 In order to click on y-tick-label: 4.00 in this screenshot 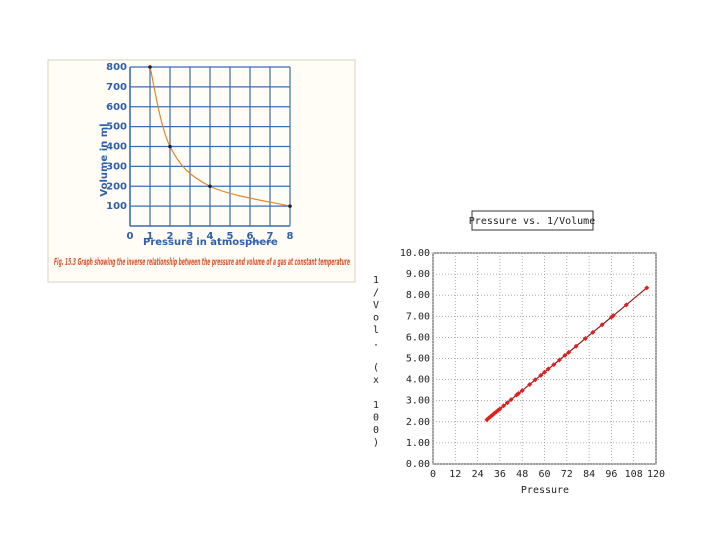, I will do `click(418, 380)`.